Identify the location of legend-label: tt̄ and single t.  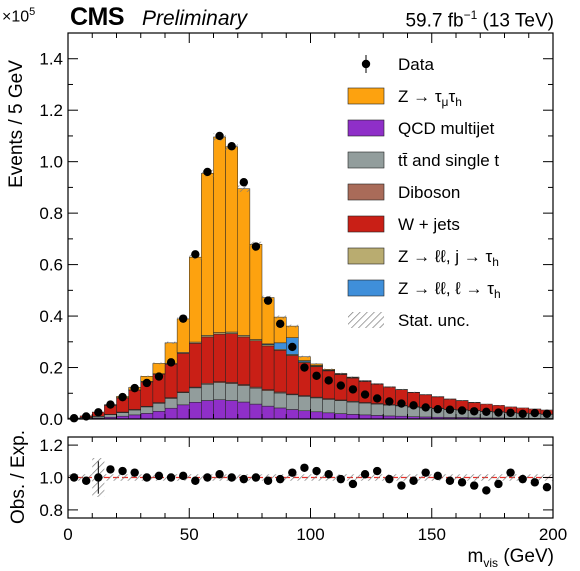
(448, 160).